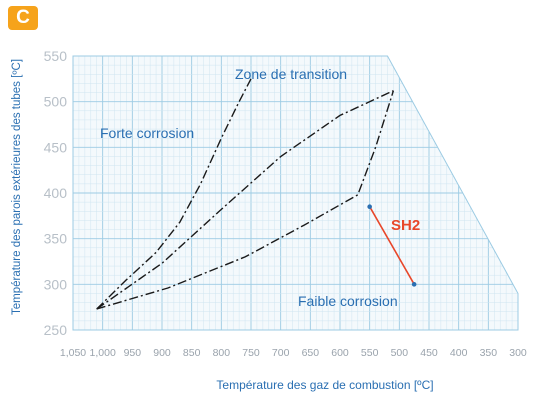 This screenshot has width=540, height=400. I want to click on x-tick-label: 1,050, so click(73, 353).